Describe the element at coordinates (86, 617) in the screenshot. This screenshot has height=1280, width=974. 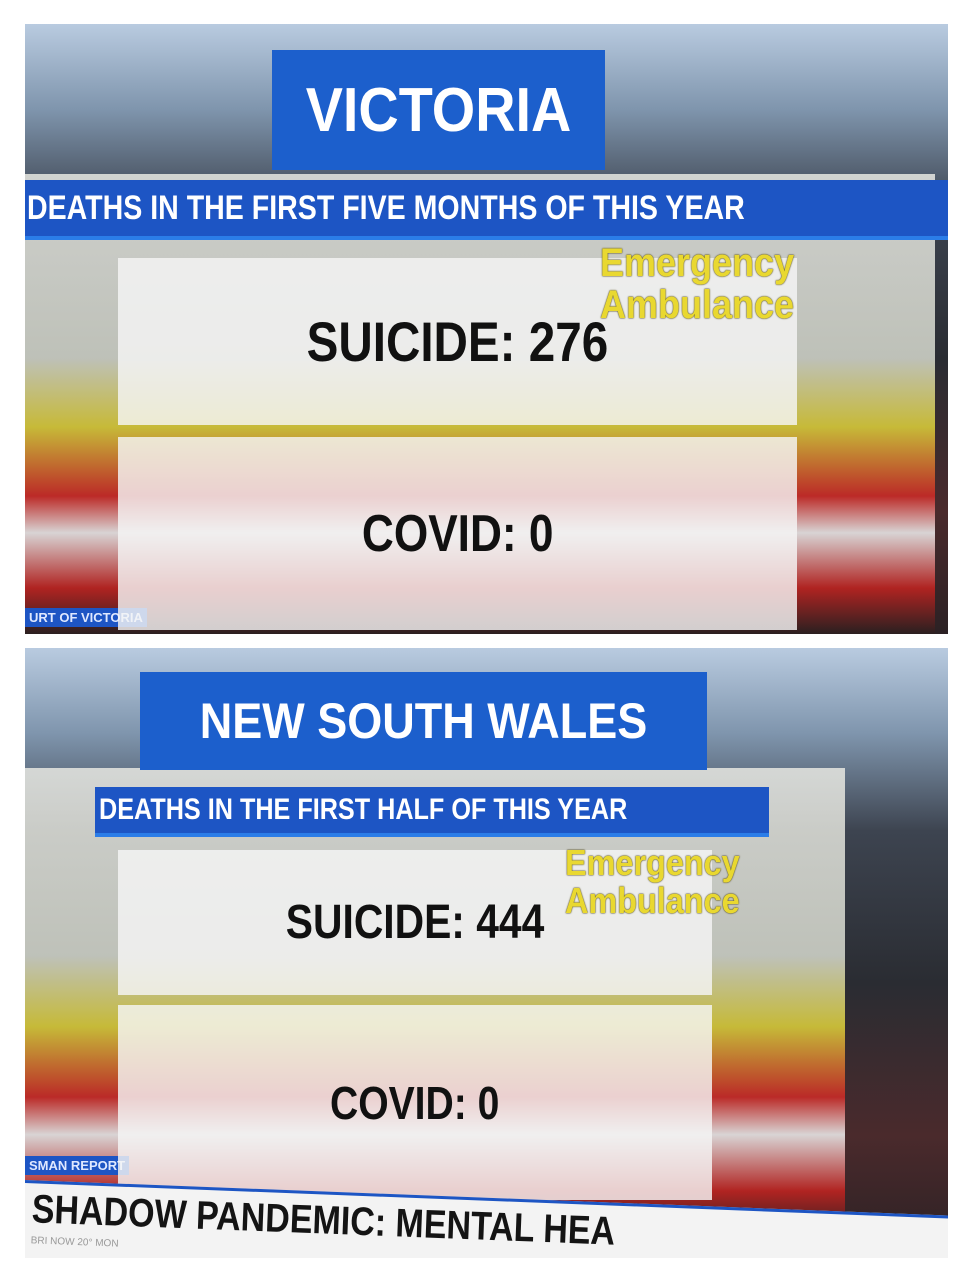
I see `corner-tag: URT OF VICTORIA` at that location.